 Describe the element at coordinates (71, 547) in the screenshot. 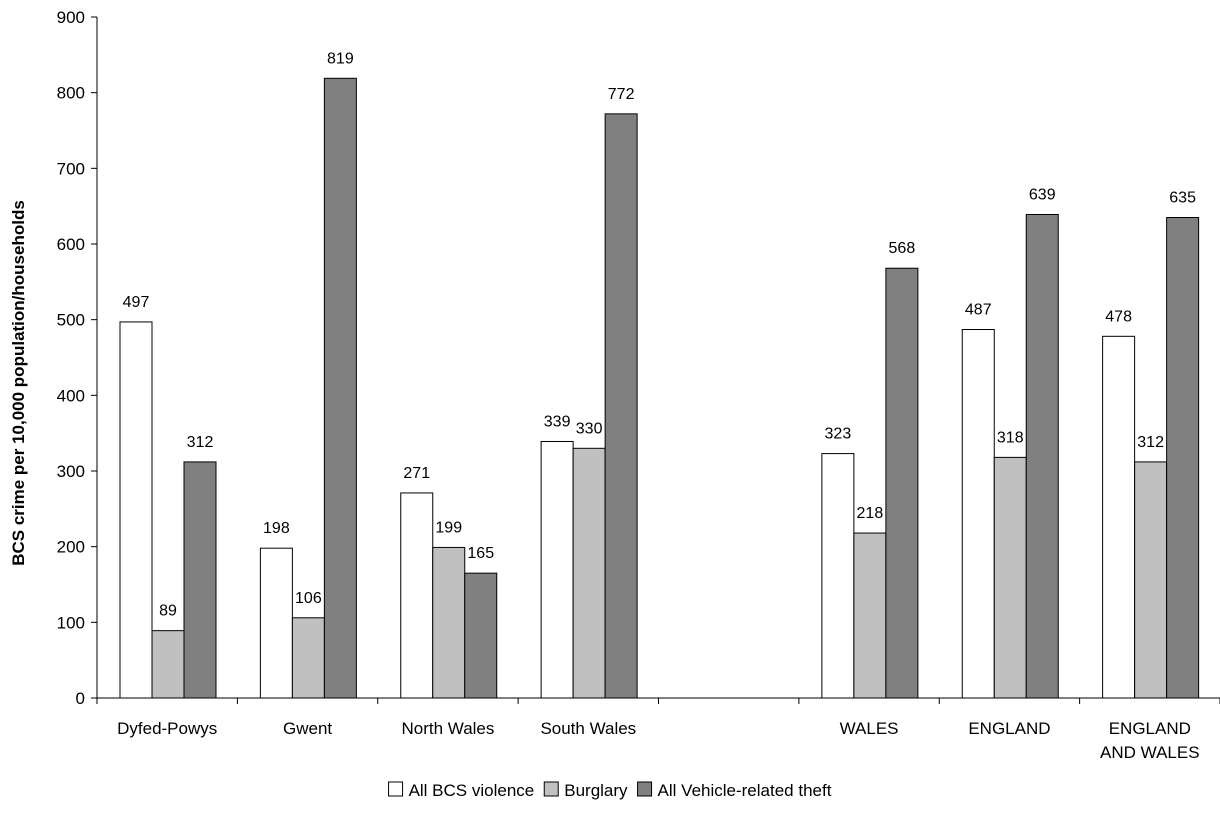

I see `y-tick-label: 200` at that location.